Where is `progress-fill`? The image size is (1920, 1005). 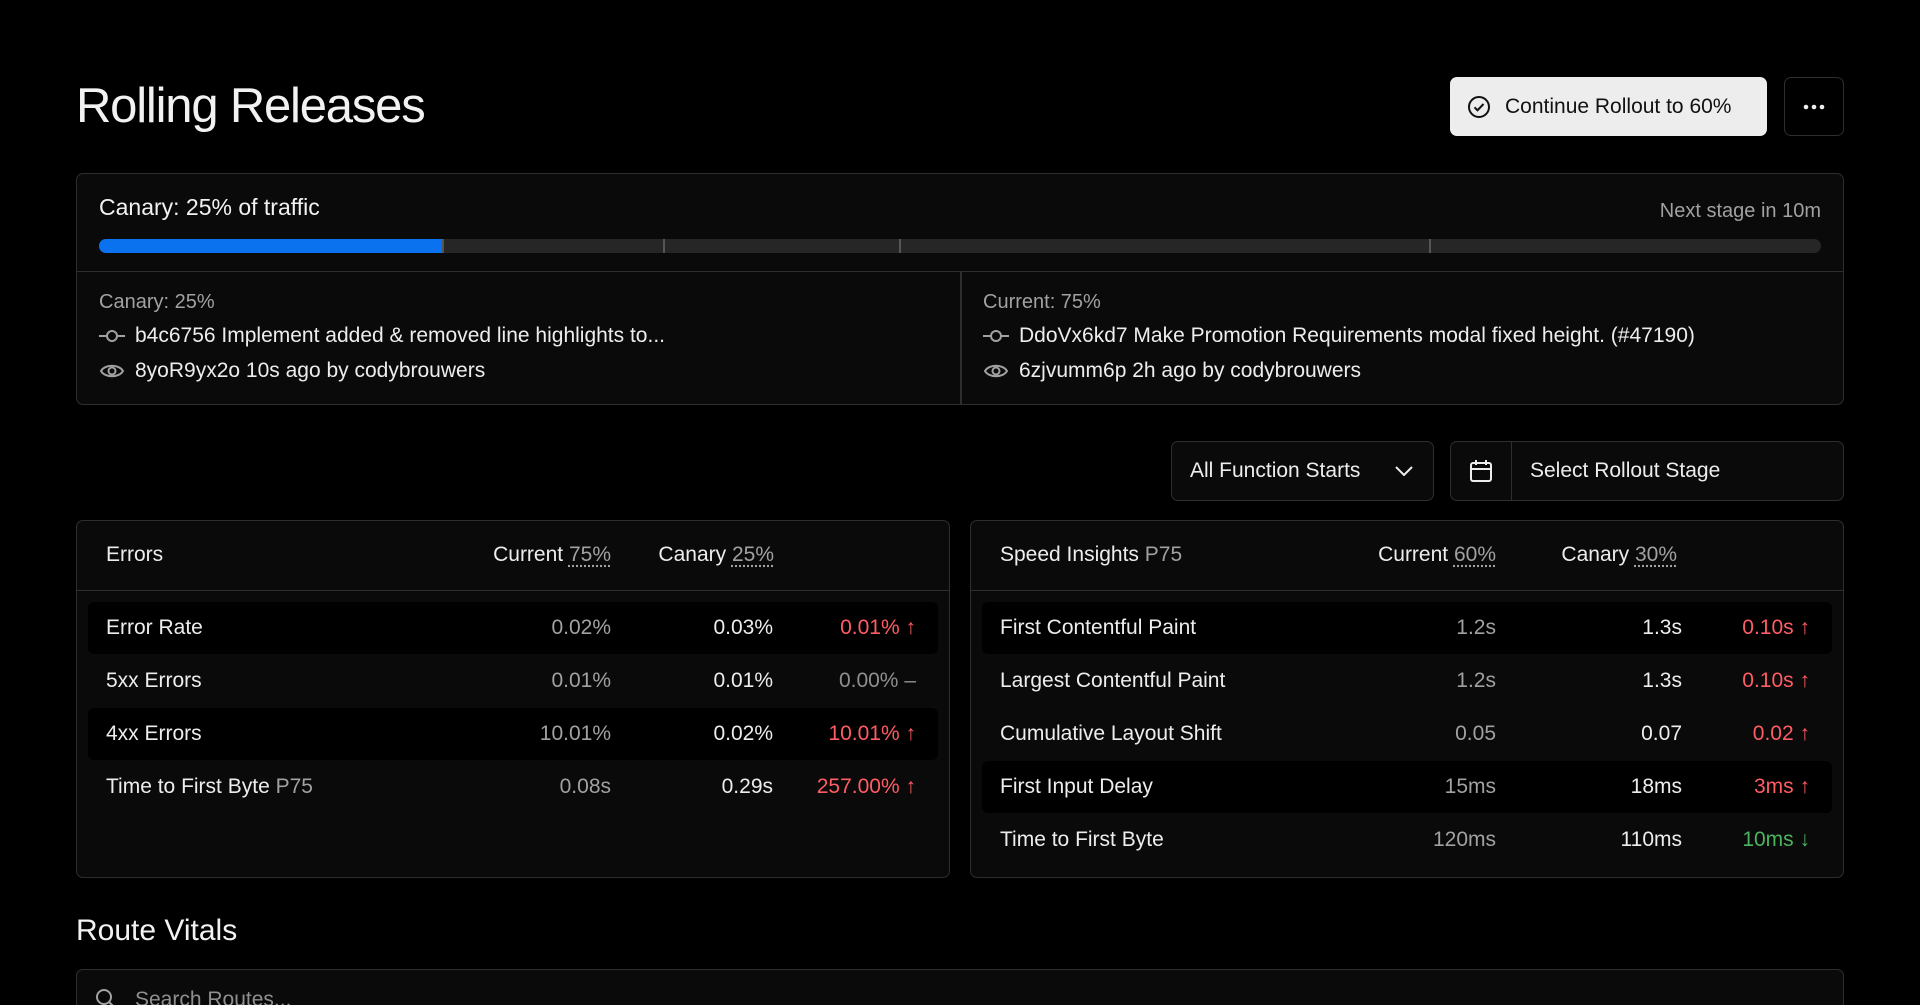
progress-fill is located at coordinates (270, 246).